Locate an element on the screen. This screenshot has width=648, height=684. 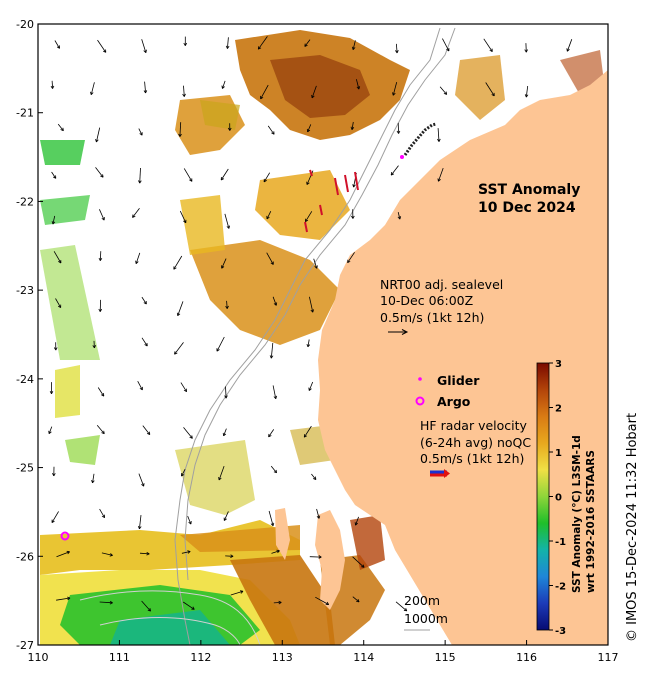
glider-track is located at coordinates (418, 140).